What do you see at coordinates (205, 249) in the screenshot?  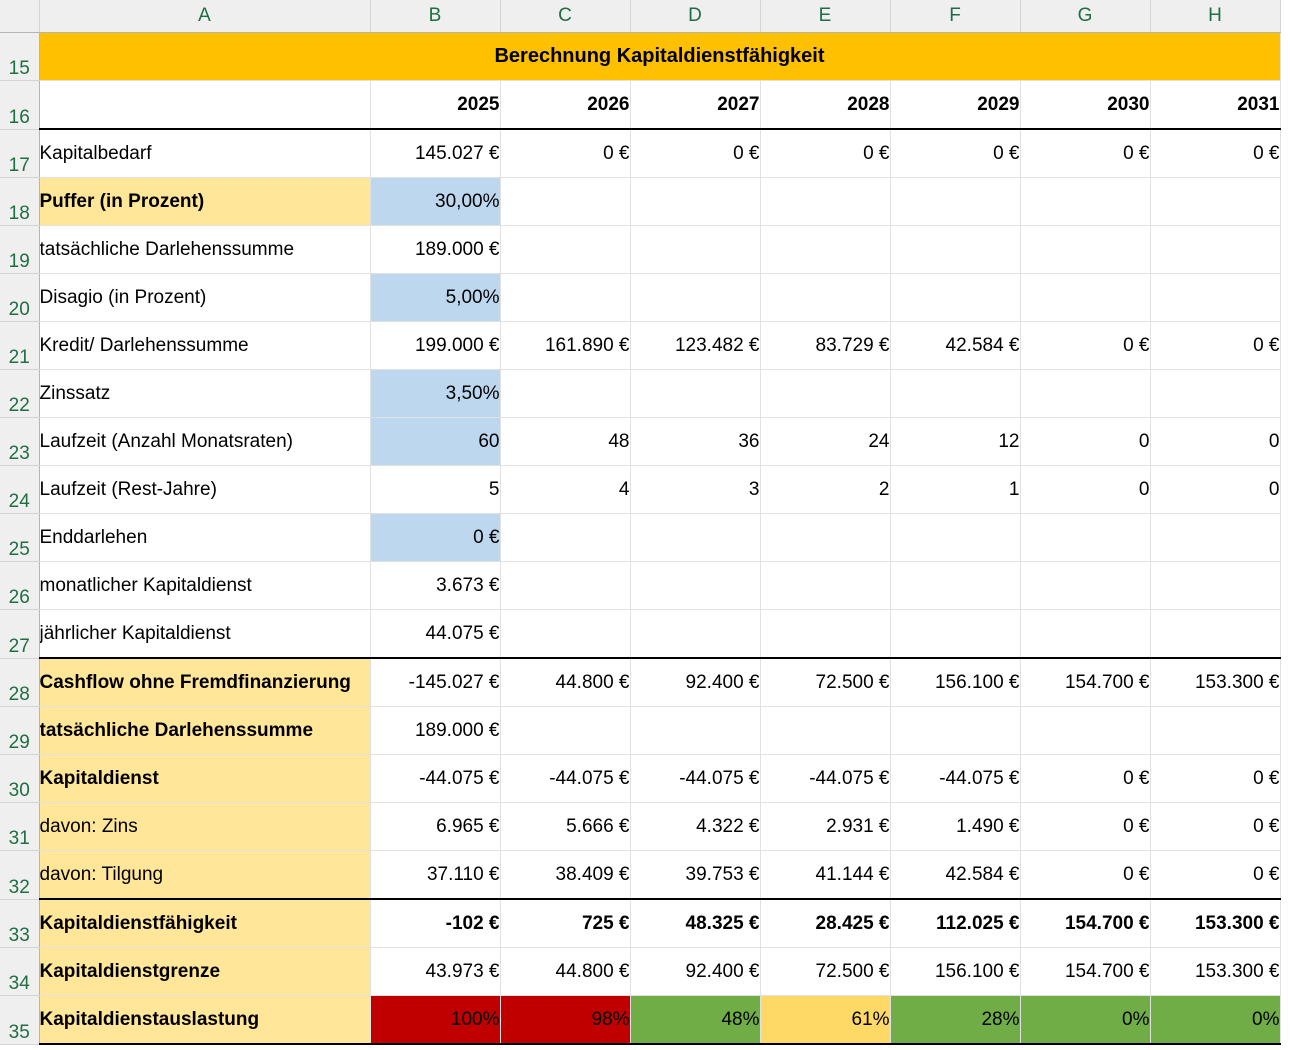 I see `row-label-cell: tatsächliche Darlehenssumme` at bounding box center [205, 249].